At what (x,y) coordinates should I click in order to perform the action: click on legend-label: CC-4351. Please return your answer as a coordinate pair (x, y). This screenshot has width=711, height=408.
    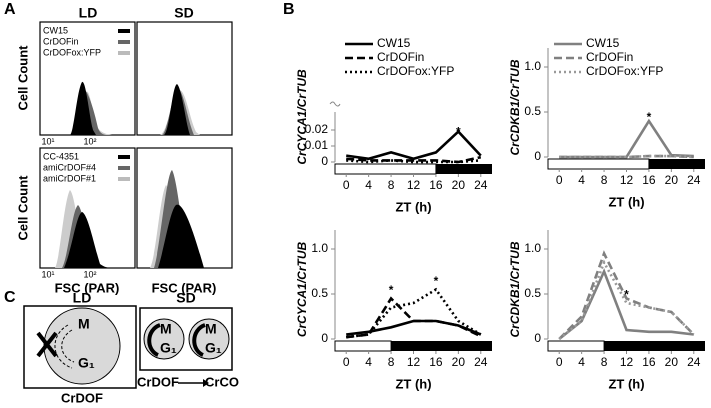
    Looking at the image, I should click on (61, 156).